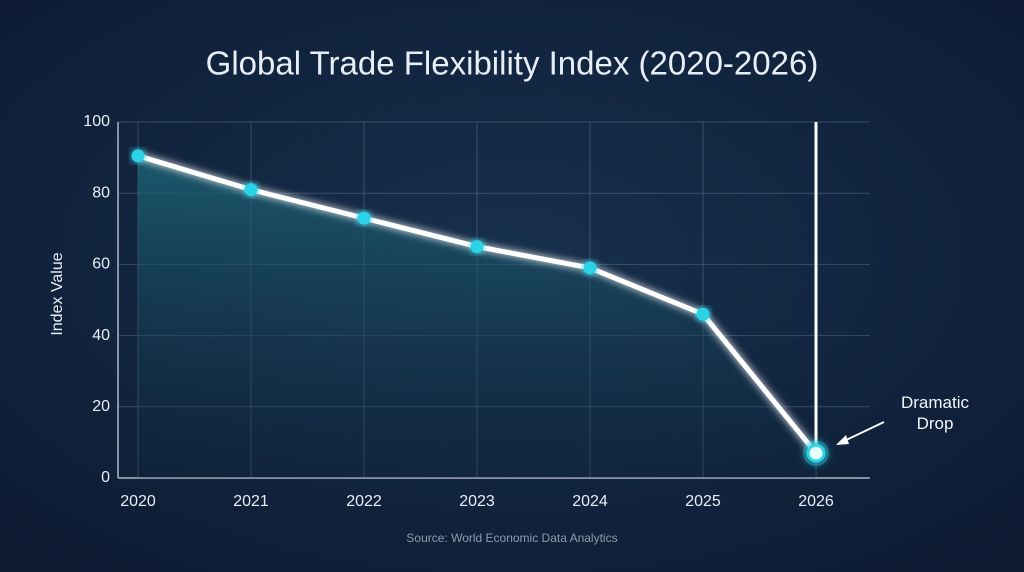 The image size is (1024, 572). Describe the element at coordinates (511, 538) in the screenshot. I see `source: Source: World Economic Data Analytics` at that location.